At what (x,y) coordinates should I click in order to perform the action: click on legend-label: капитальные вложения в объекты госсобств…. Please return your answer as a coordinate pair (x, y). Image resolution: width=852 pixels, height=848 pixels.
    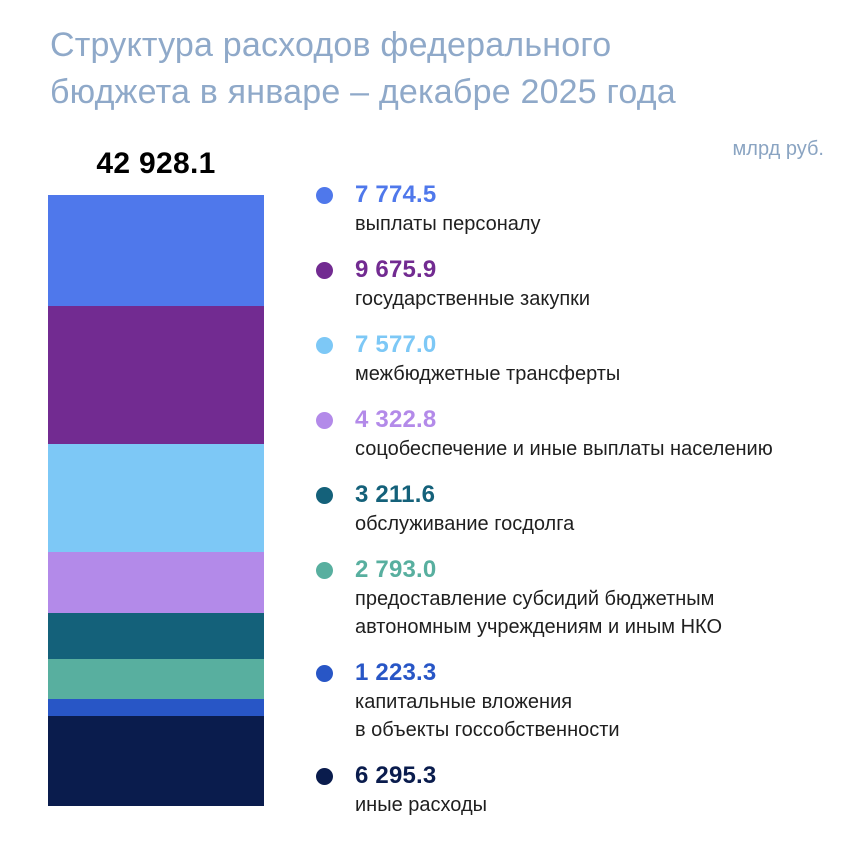
    Looking at the image, I should click on (487, 716).